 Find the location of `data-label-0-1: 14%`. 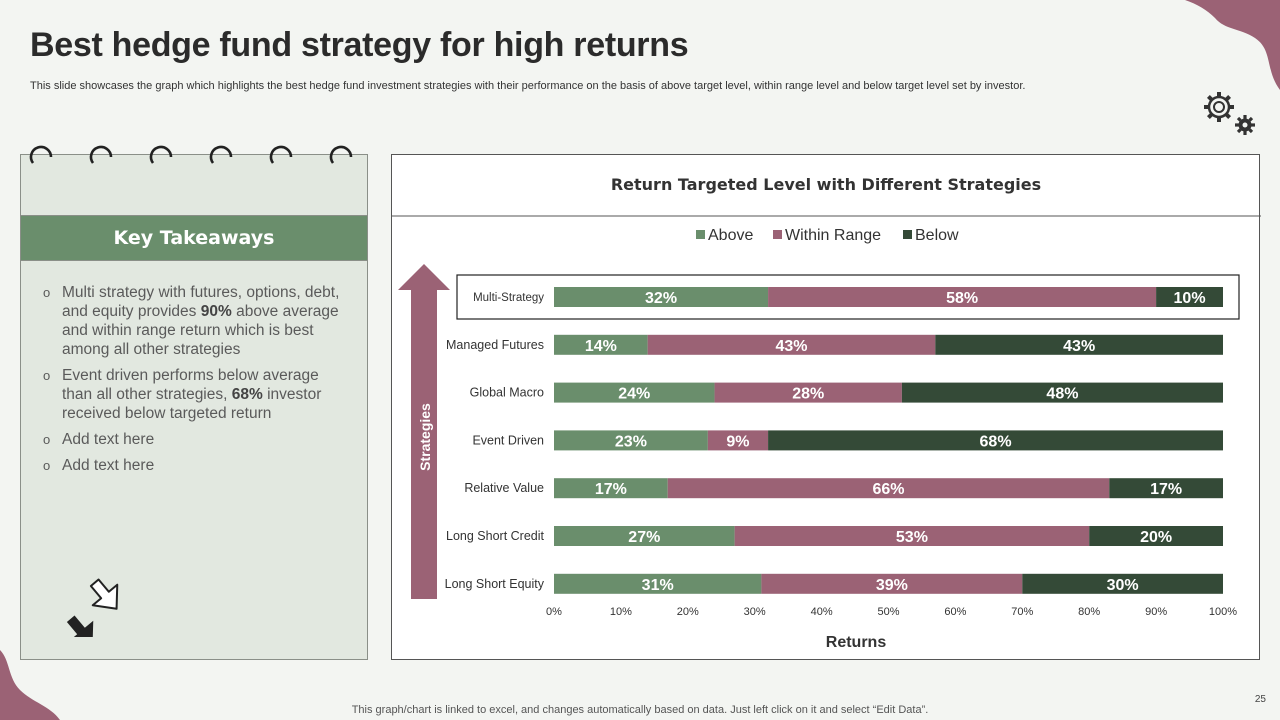

data-label-0-1: 14% is located at coordinates (601, 346).